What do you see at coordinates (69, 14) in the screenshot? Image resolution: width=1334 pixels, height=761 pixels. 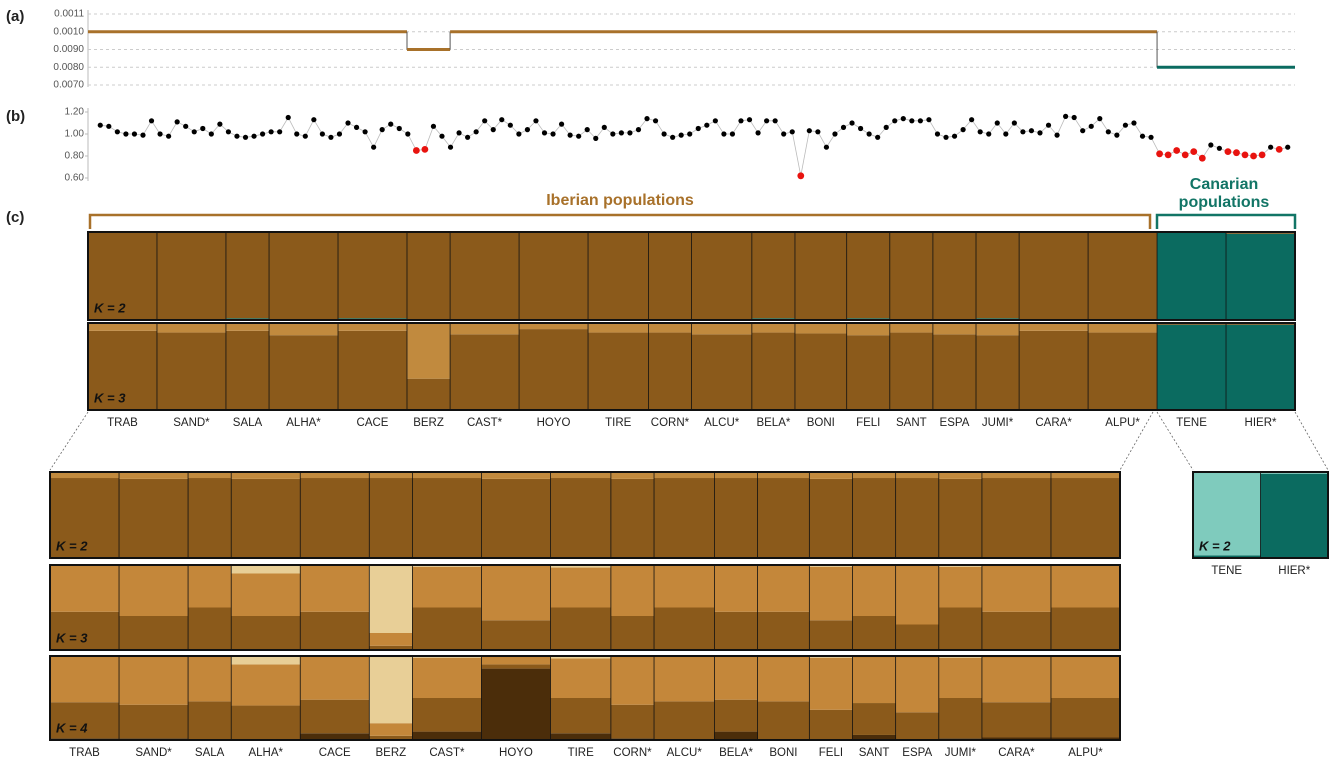 I see `y-tick-label: 0.0011` at bounding box center [69, 14].